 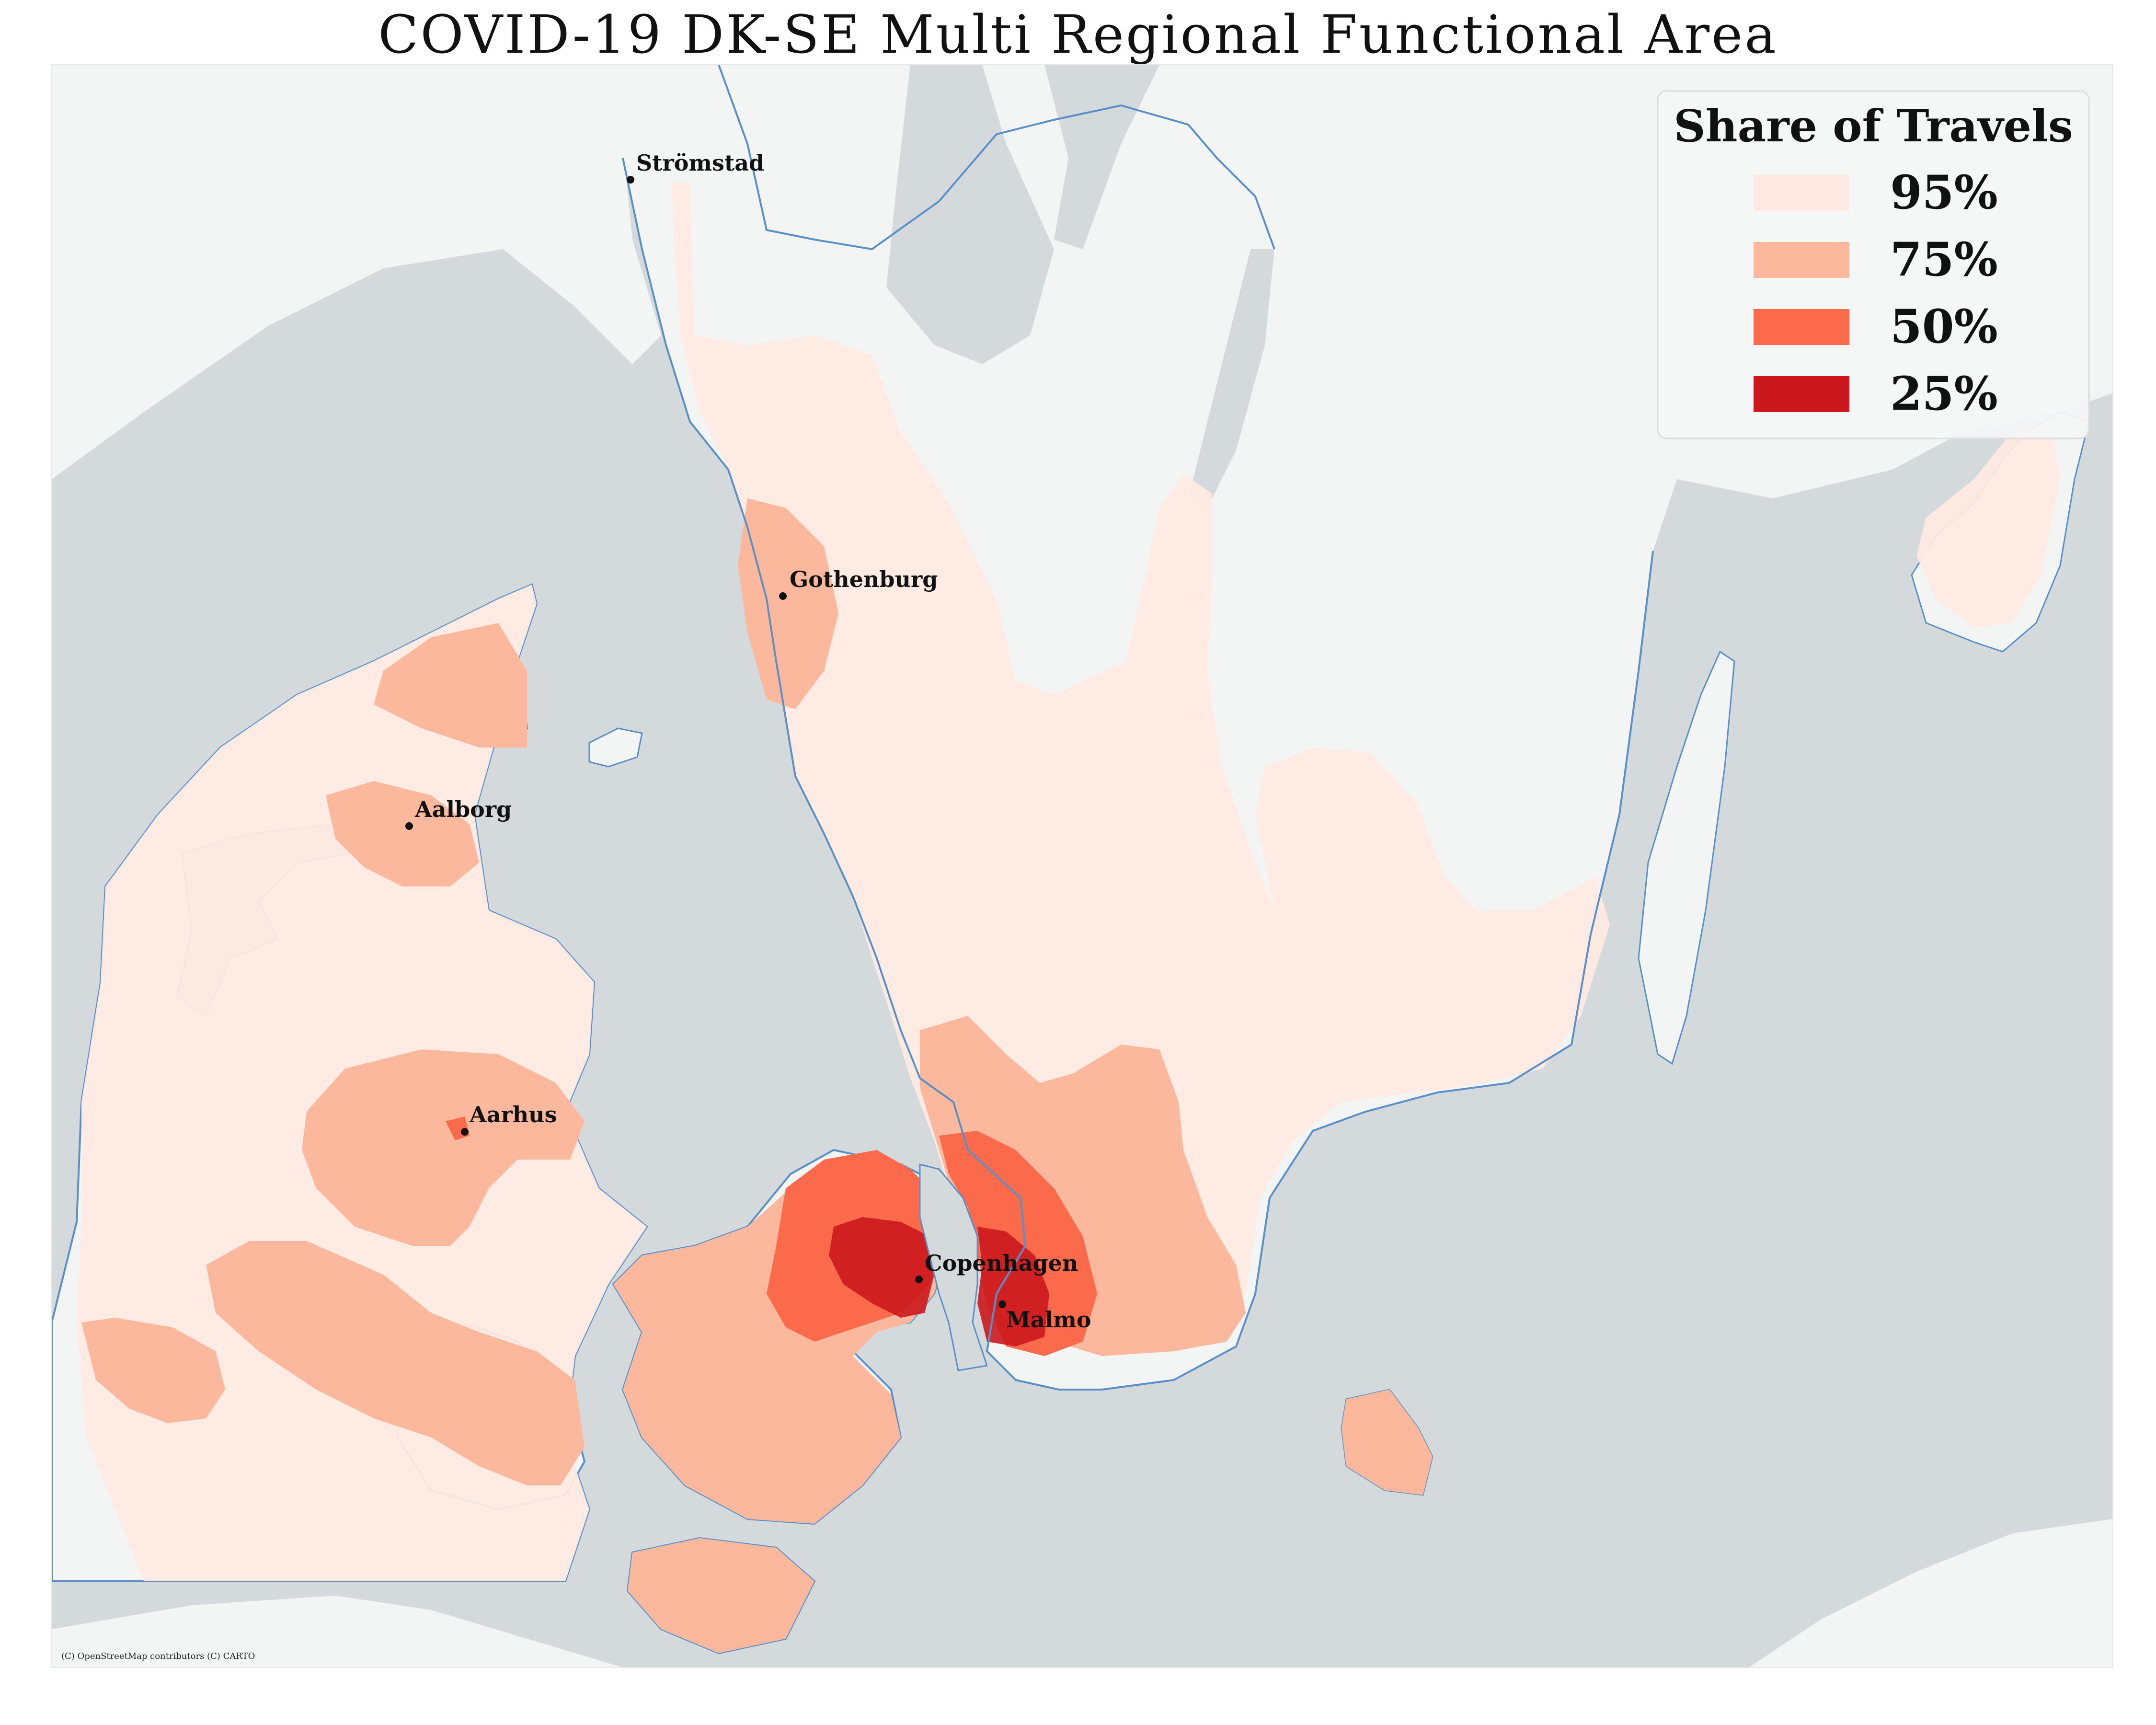 I want to click on border-norway-sweden, so click(x=997, y=158).